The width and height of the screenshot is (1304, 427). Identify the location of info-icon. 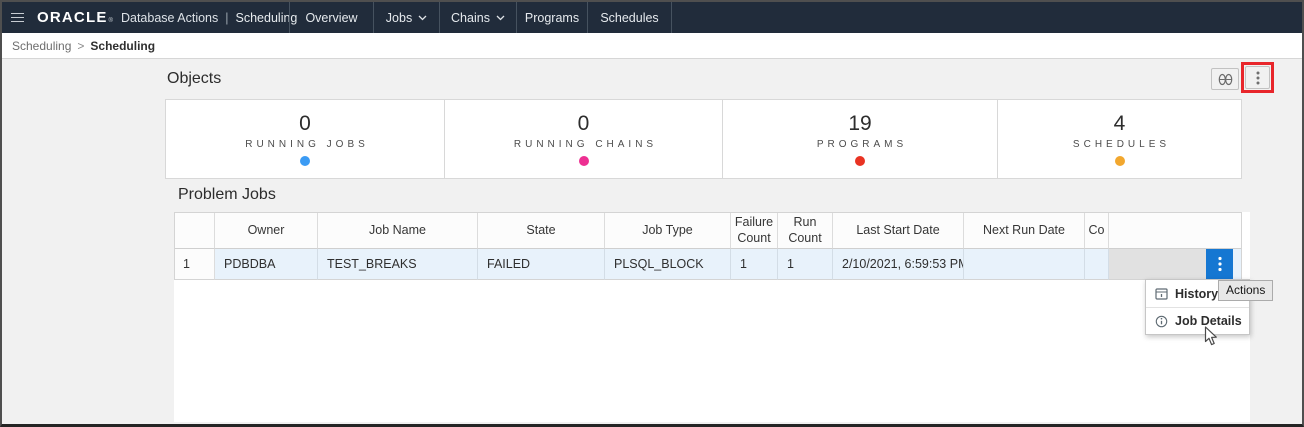
(1161, 321).